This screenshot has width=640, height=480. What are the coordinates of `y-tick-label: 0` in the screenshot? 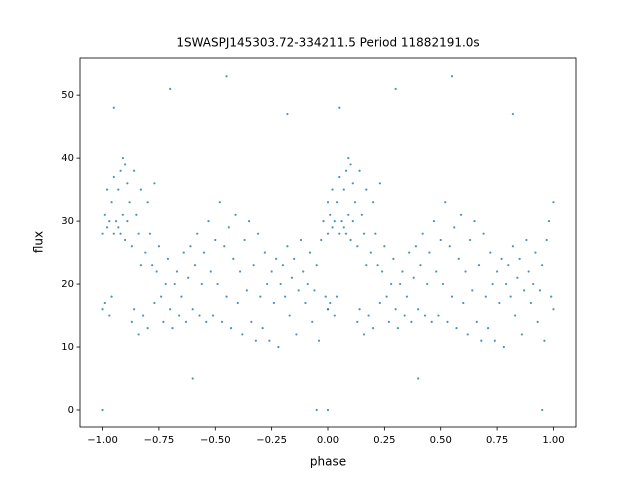 It's located at (71, 410).